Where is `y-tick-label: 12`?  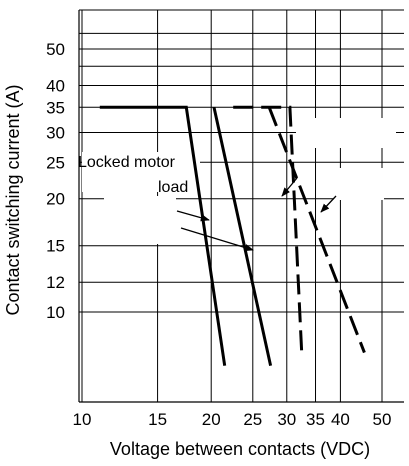 y-tick-label: 12 is located at coordinates (55, 282).